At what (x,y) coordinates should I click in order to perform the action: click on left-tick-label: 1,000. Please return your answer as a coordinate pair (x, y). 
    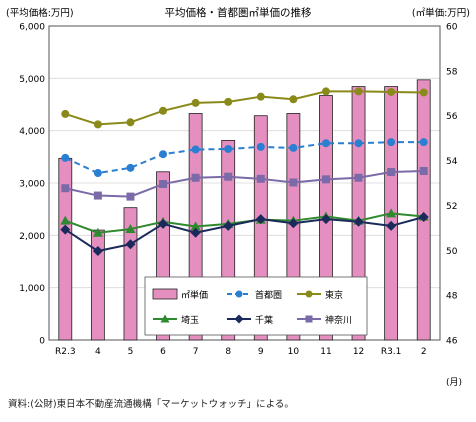
    Looking at the image, I should click on (32, 289).